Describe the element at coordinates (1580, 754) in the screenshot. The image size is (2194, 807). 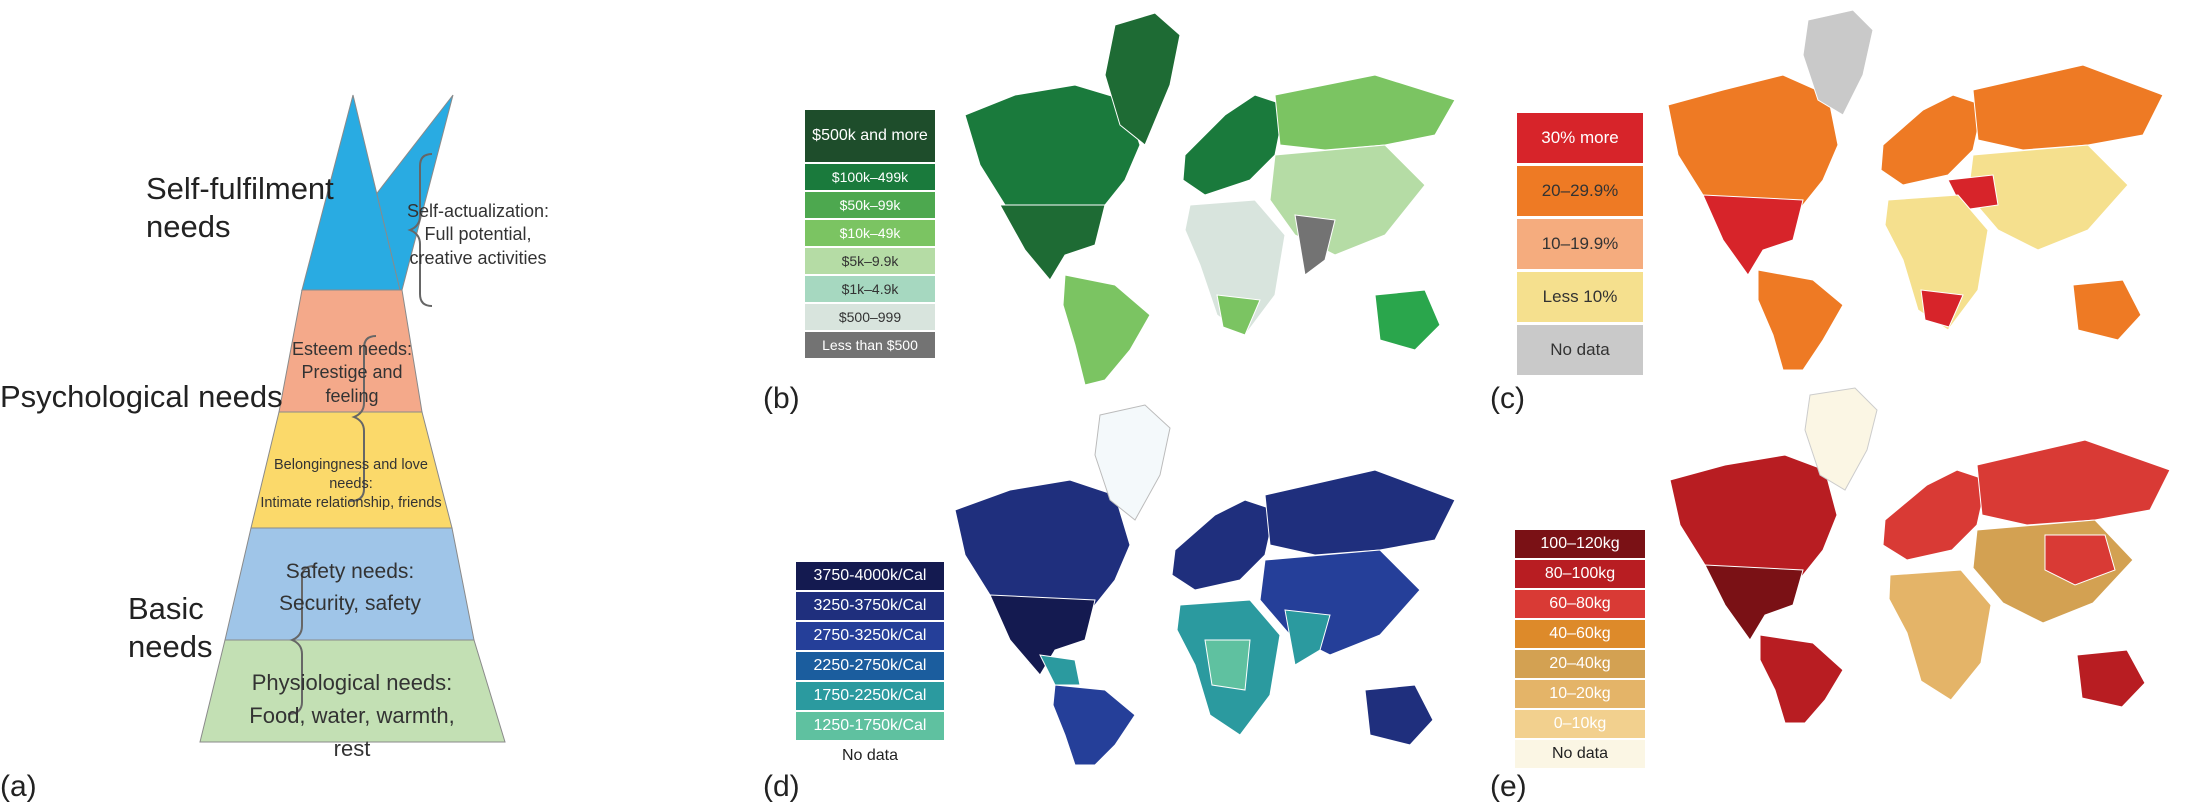
I see `legend-e-item: No data` at that location.